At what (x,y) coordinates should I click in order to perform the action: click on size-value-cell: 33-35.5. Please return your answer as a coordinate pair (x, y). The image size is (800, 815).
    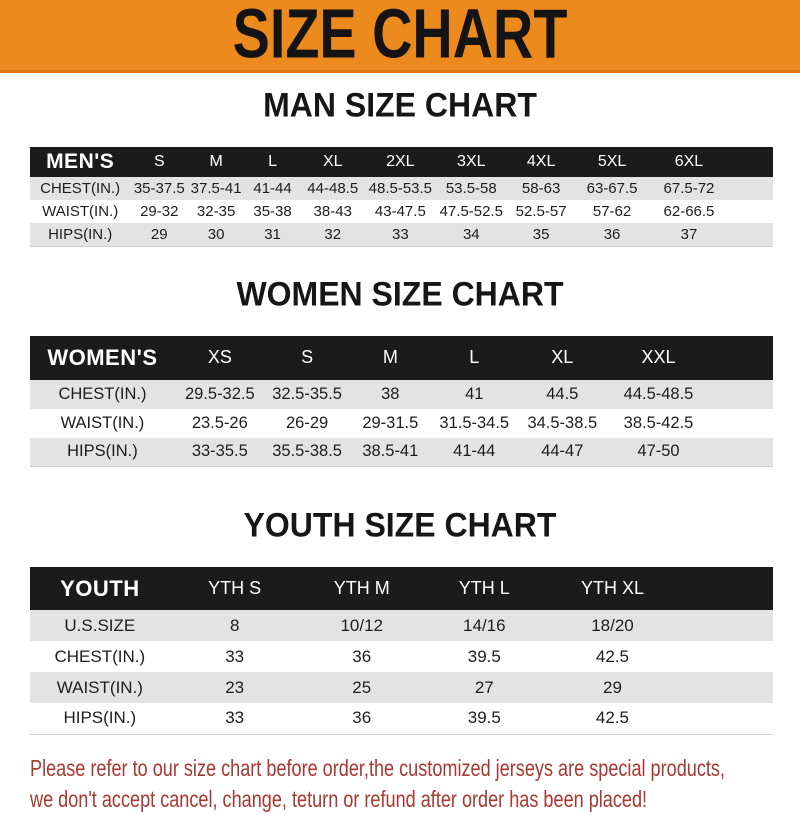
    Looking at the image, I should click on (219, 451).